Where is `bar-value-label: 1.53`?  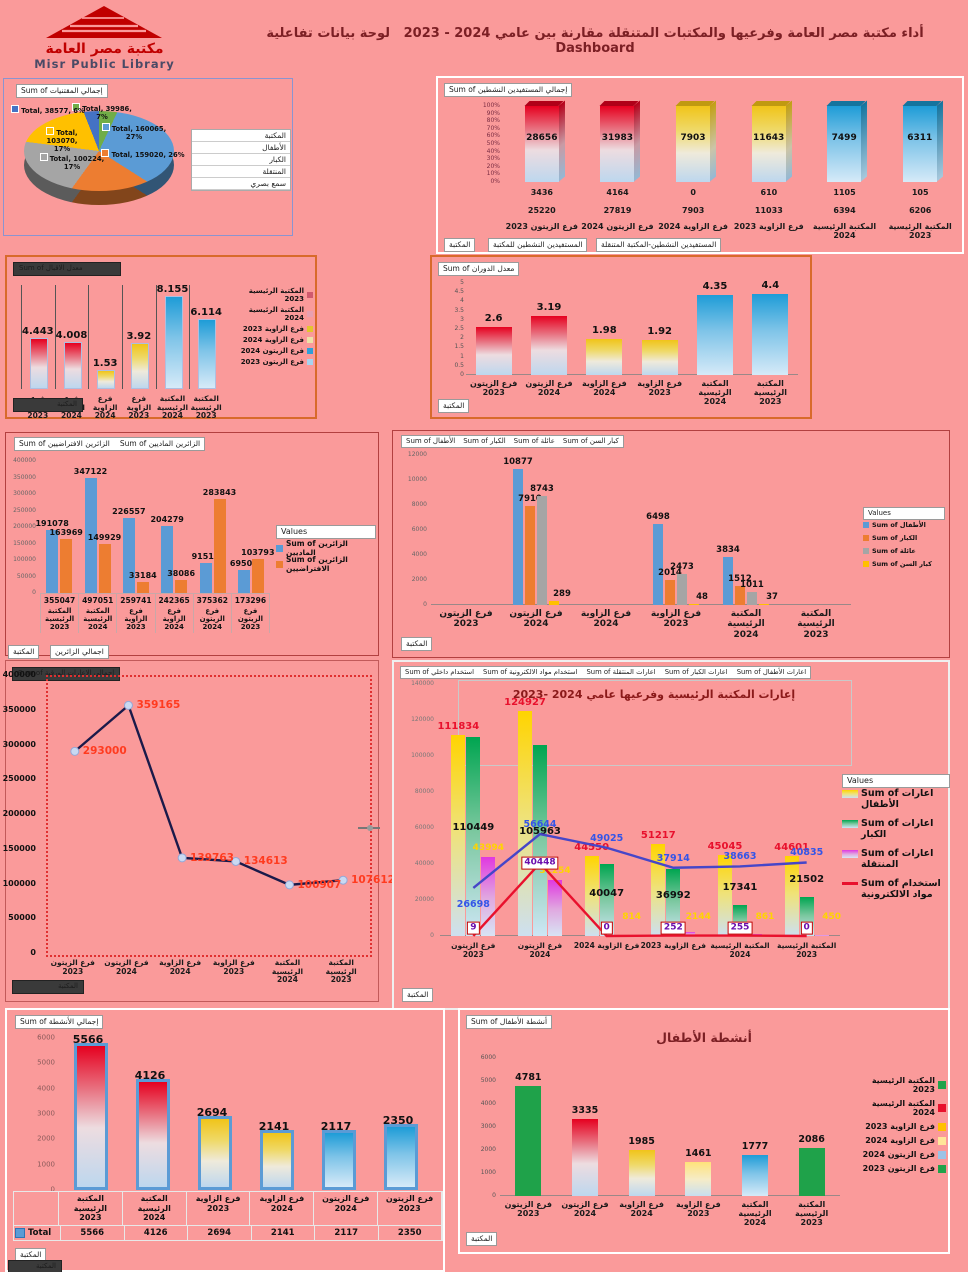 bar-value-label: 1.53 is located at coordinates (105, 363).